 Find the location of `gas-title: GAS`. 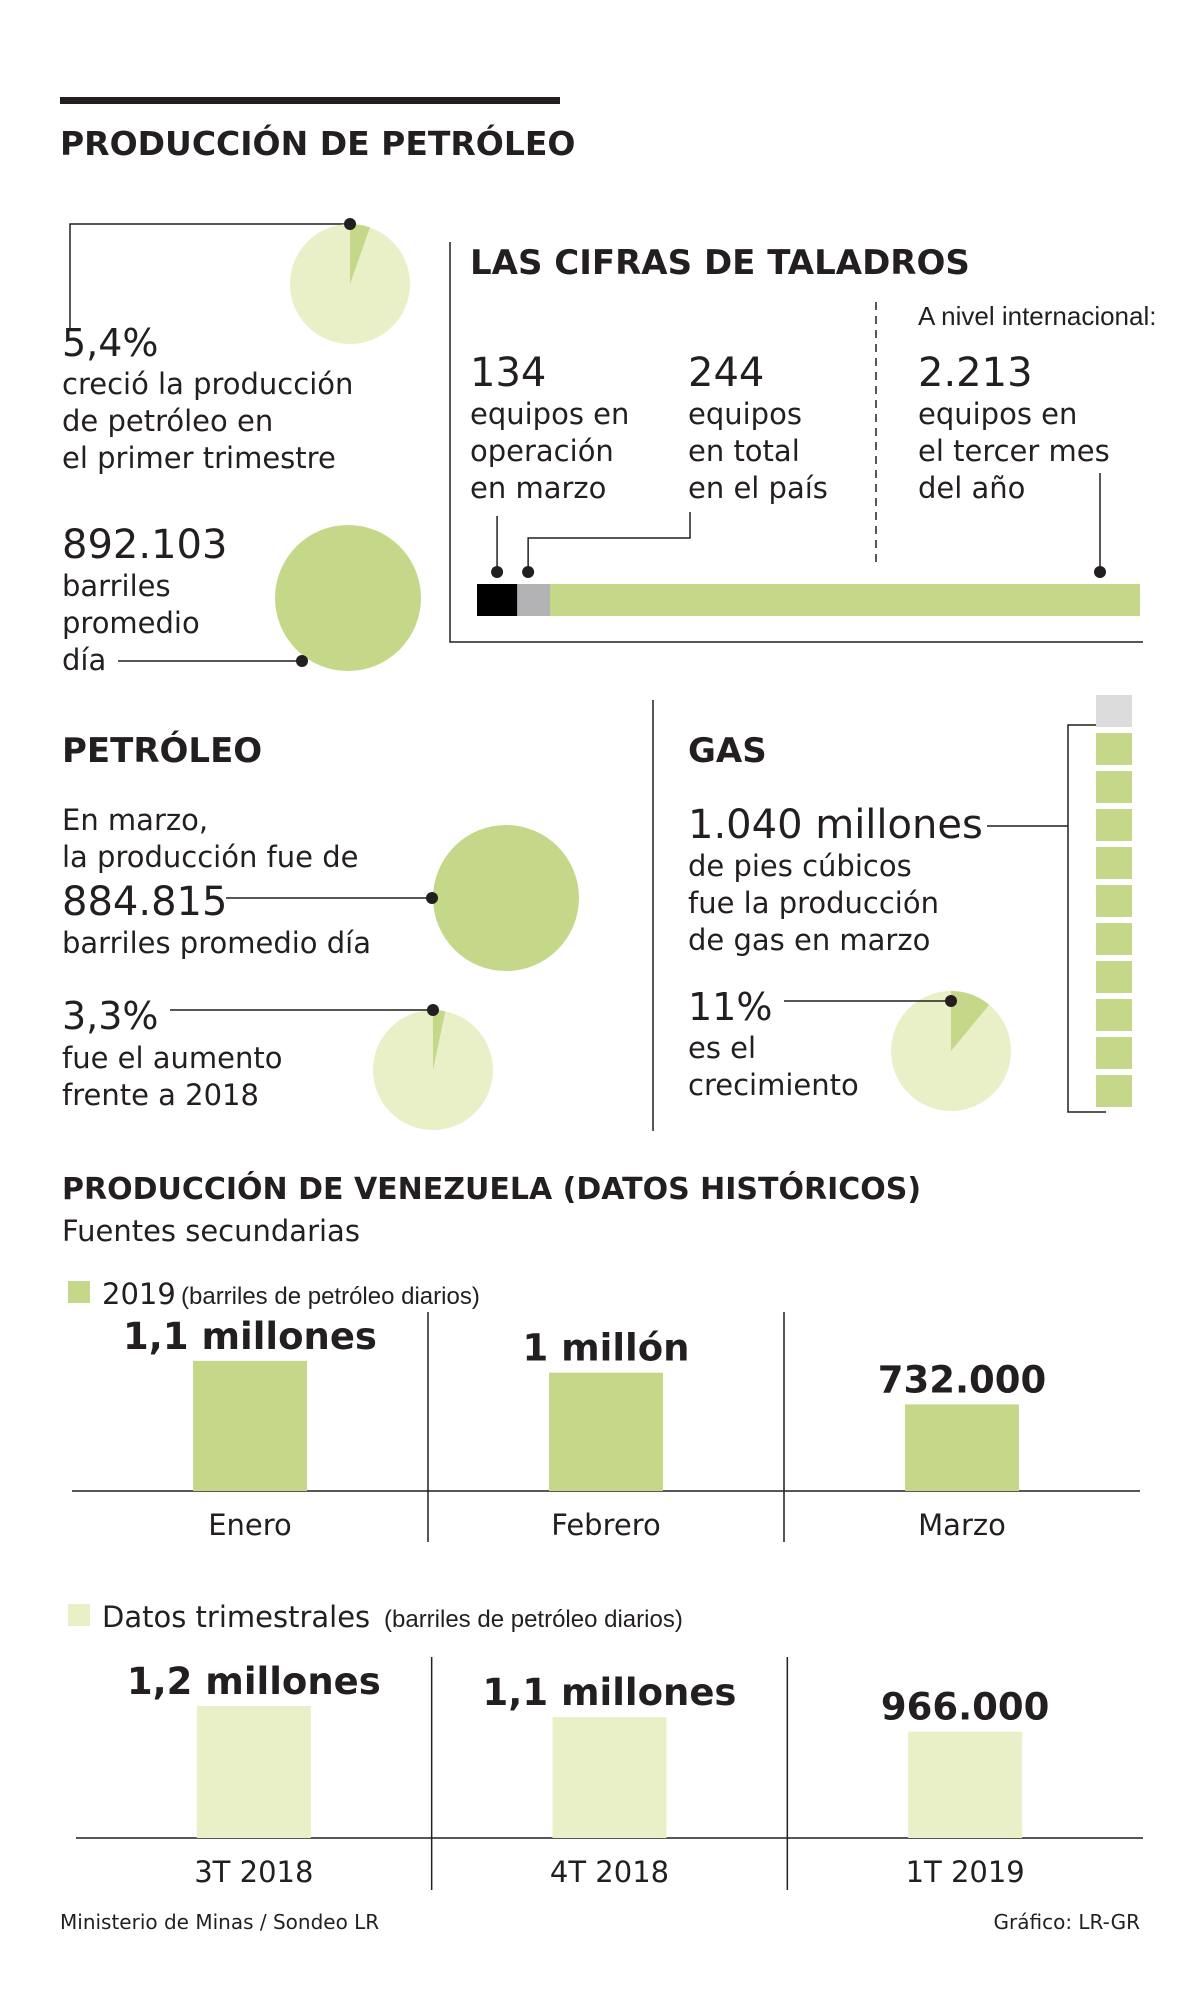

gas-title: GAS is located at coordinates (727, 751).